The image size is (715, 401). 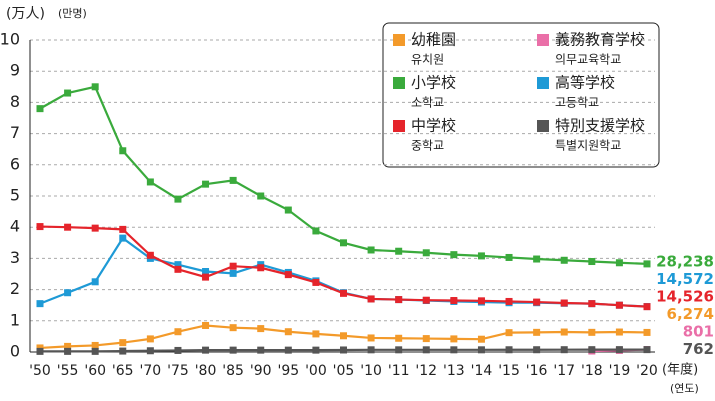 I want to click on x-tick-label: '10, so click(x=371, y=371).